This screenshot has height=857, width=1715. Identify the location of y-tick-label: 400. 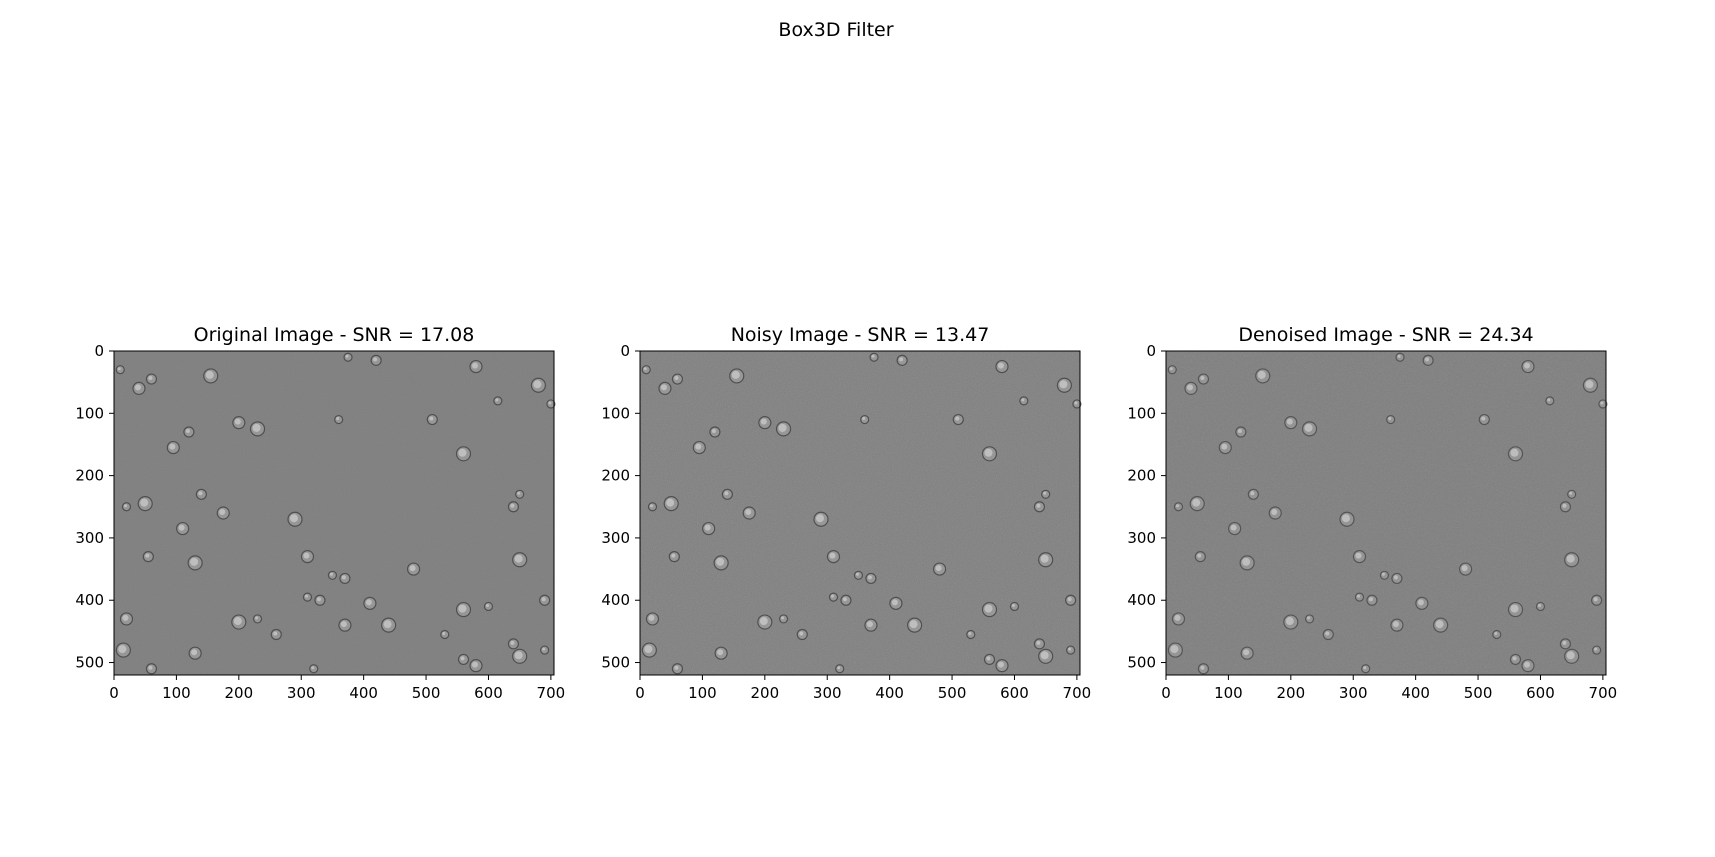
(615, 600).